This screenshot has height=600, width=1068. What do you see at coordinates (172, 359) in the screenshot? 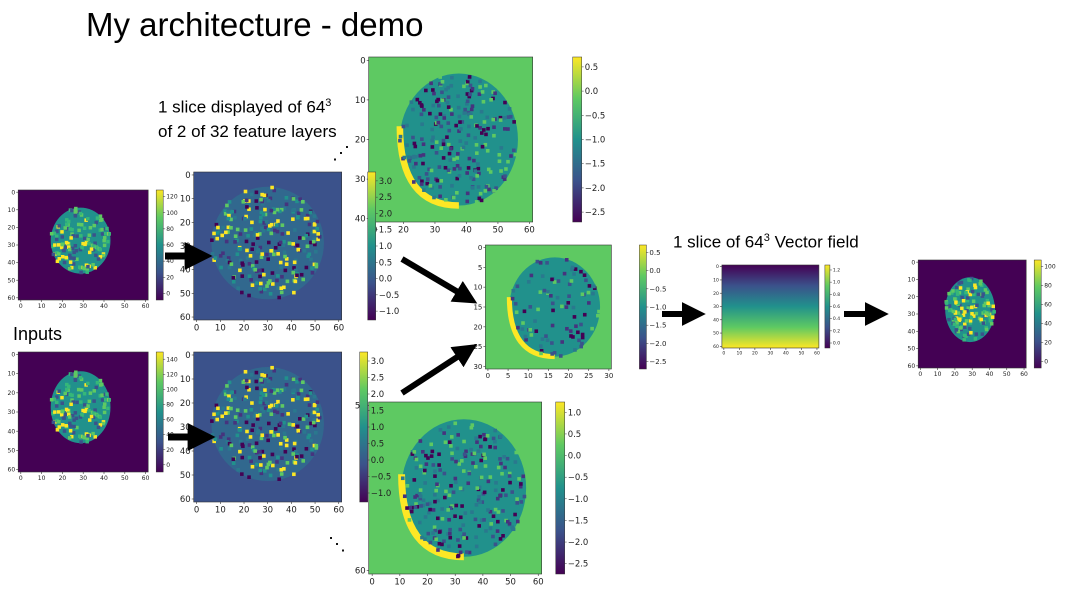
I see `colorbar-tick-label: 140` at bounding box center [172, 359].